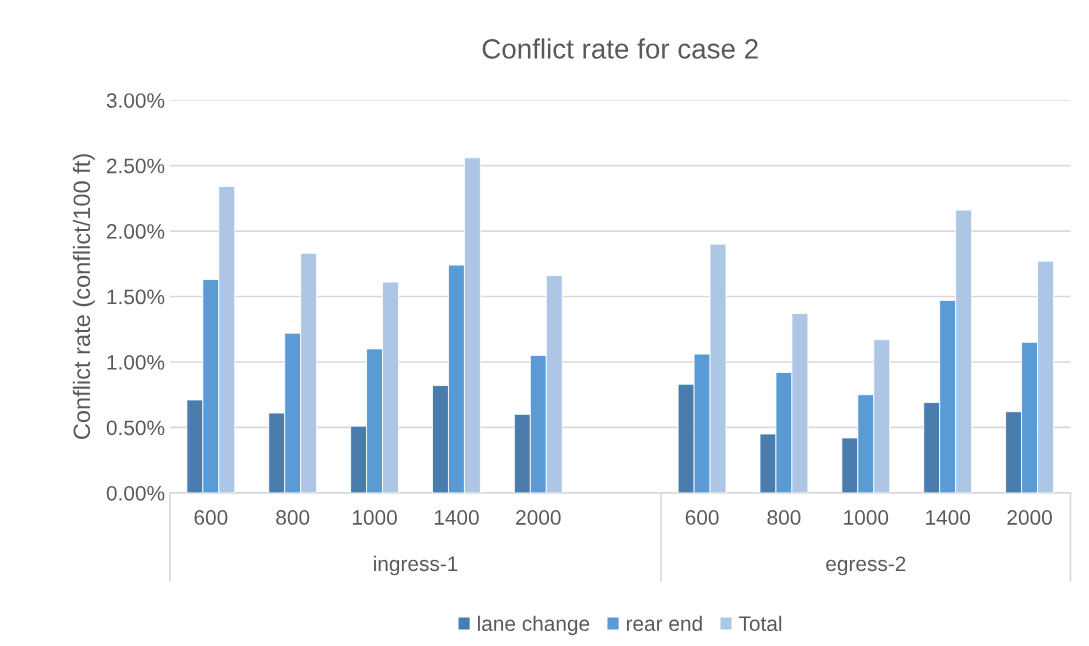  Describe the element at coordinates (534, 625) in the screenshot. I see `legend-label: lane change` at that location.